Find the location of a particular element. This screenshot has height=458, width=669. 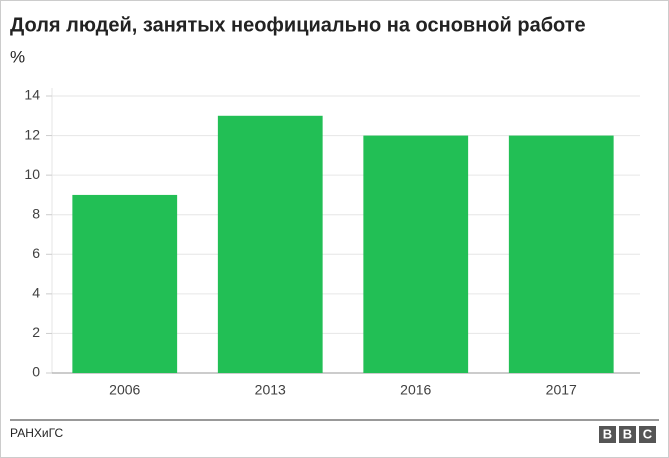

y-tick-label: 0 is located at coordinates (36, 372).